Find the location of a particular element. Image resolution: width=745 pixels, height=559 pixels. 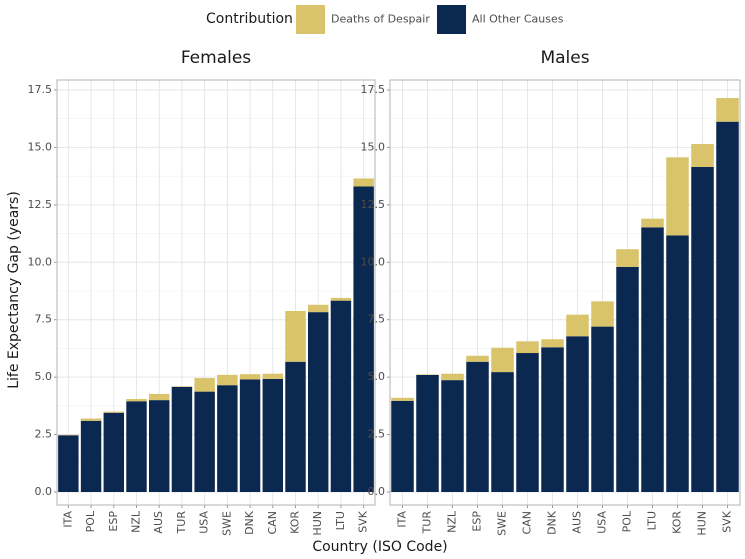

x-tick-label: AUS is located at coordinates (158, 522).